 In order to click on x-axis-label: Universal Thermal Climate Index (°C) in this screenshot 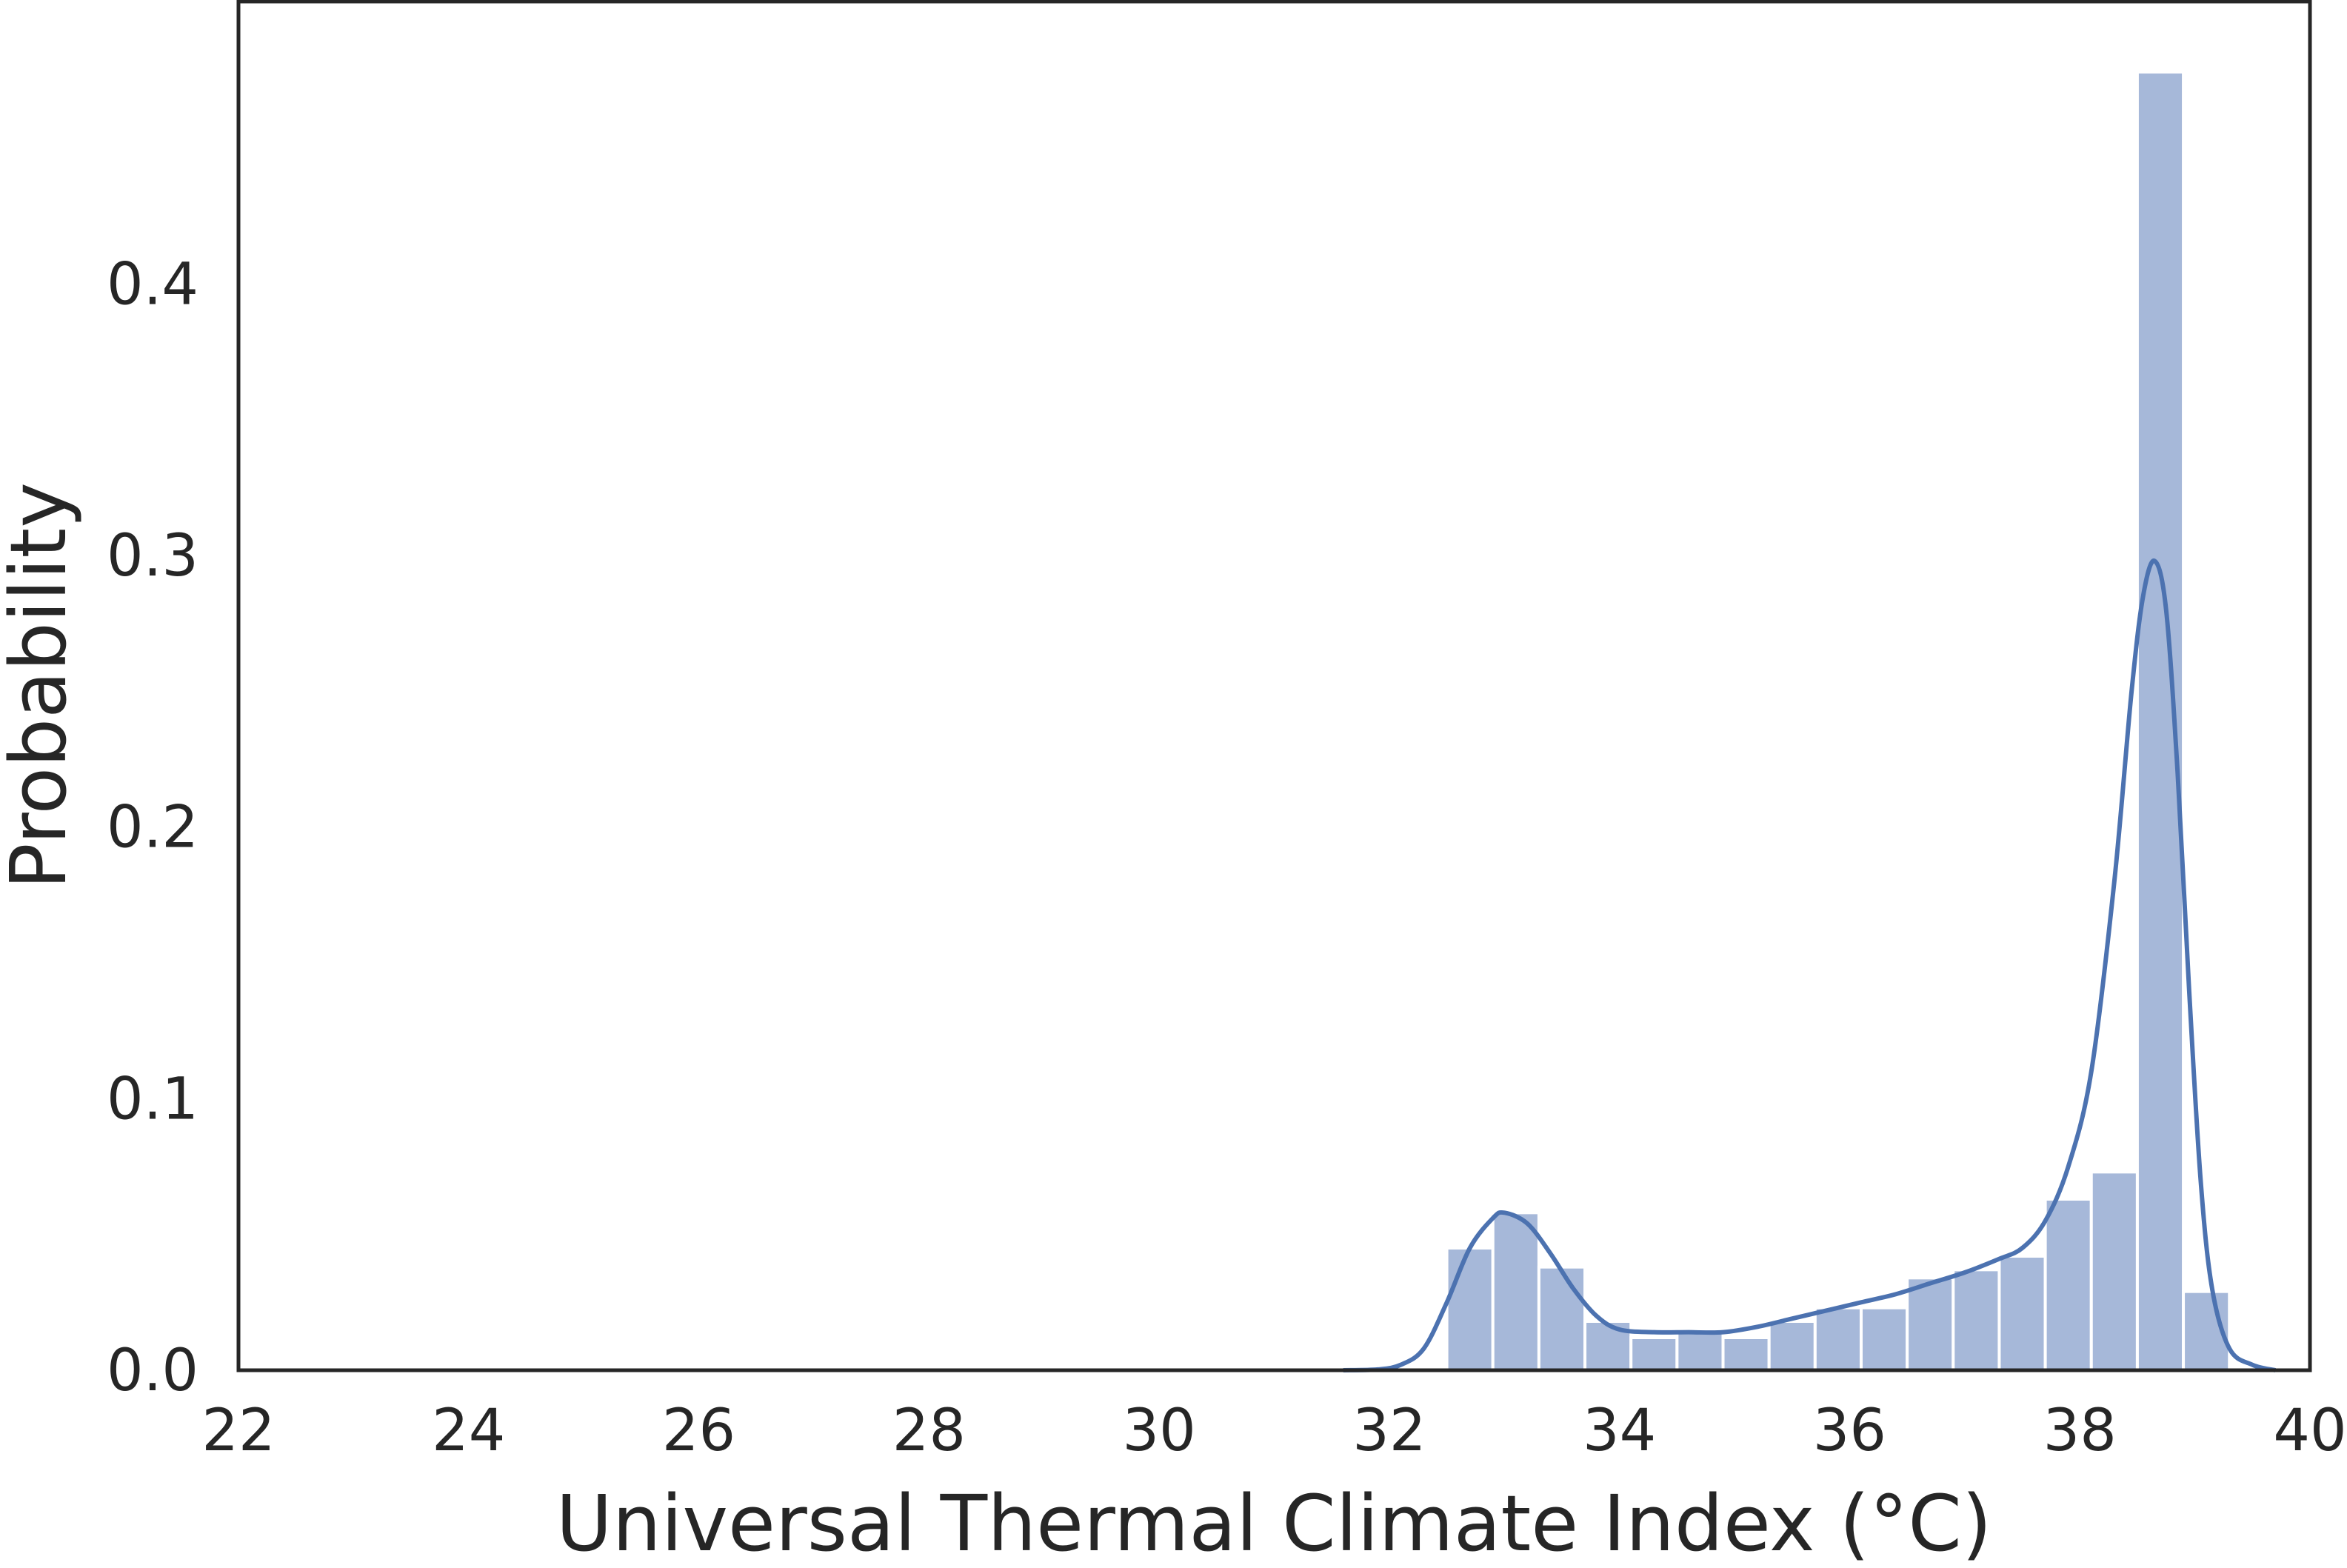, I will do `click(1274, 1523)`.